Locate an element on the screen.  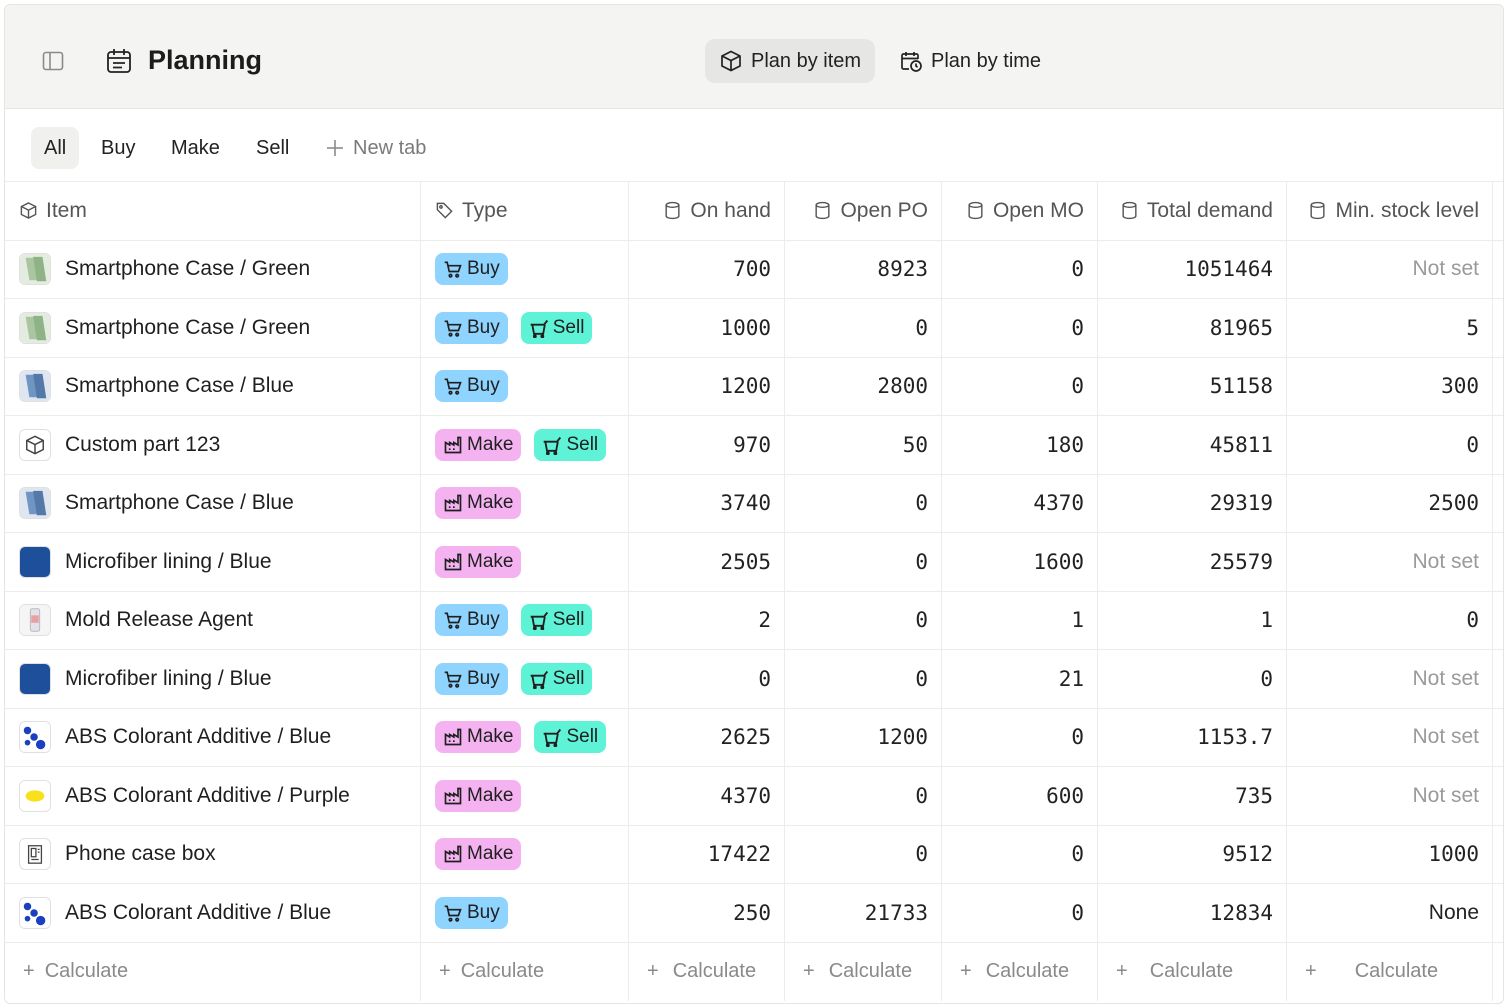
calculate-total-demand: + Calculate is located at coordinates (1192, 971).